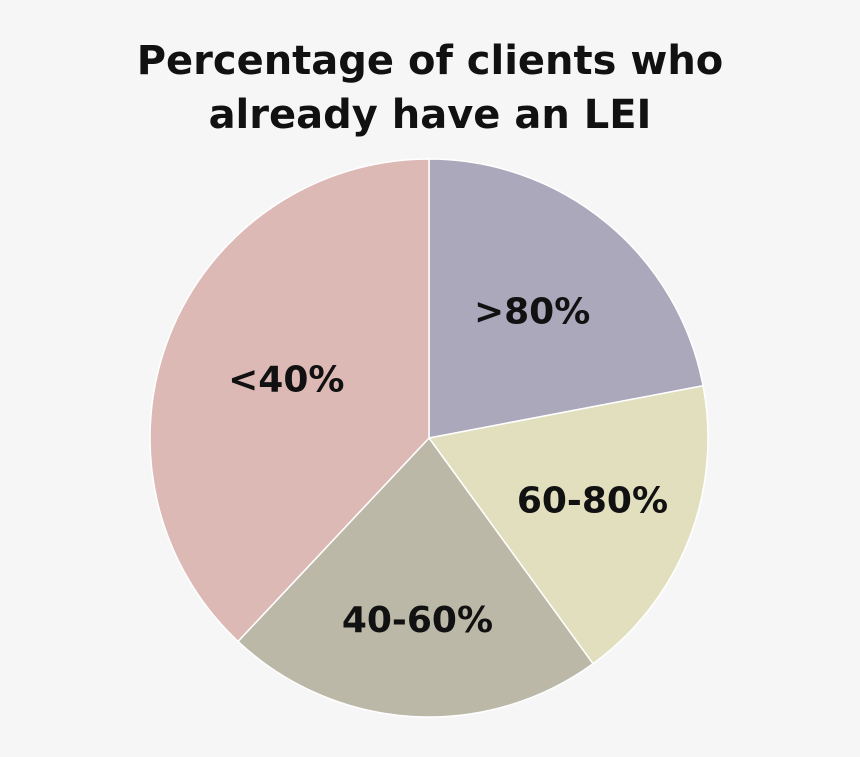 This screenshot has width=860, height=757. Describe the element at coordinates (430, 61) in the screenshot. I see `chart-title-line-1: Percentage of clients who` at that location.